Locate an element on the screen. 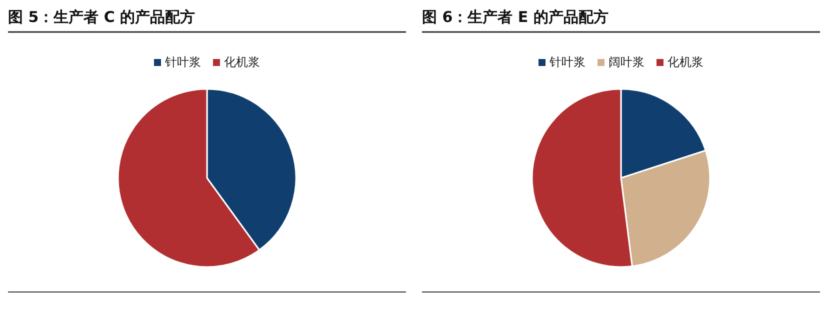 Image resolution: width=828 pixels, height=319 pixels. chart-title: 图 6：生产者 E 的产品配方 is located at coordinates (515, 17).